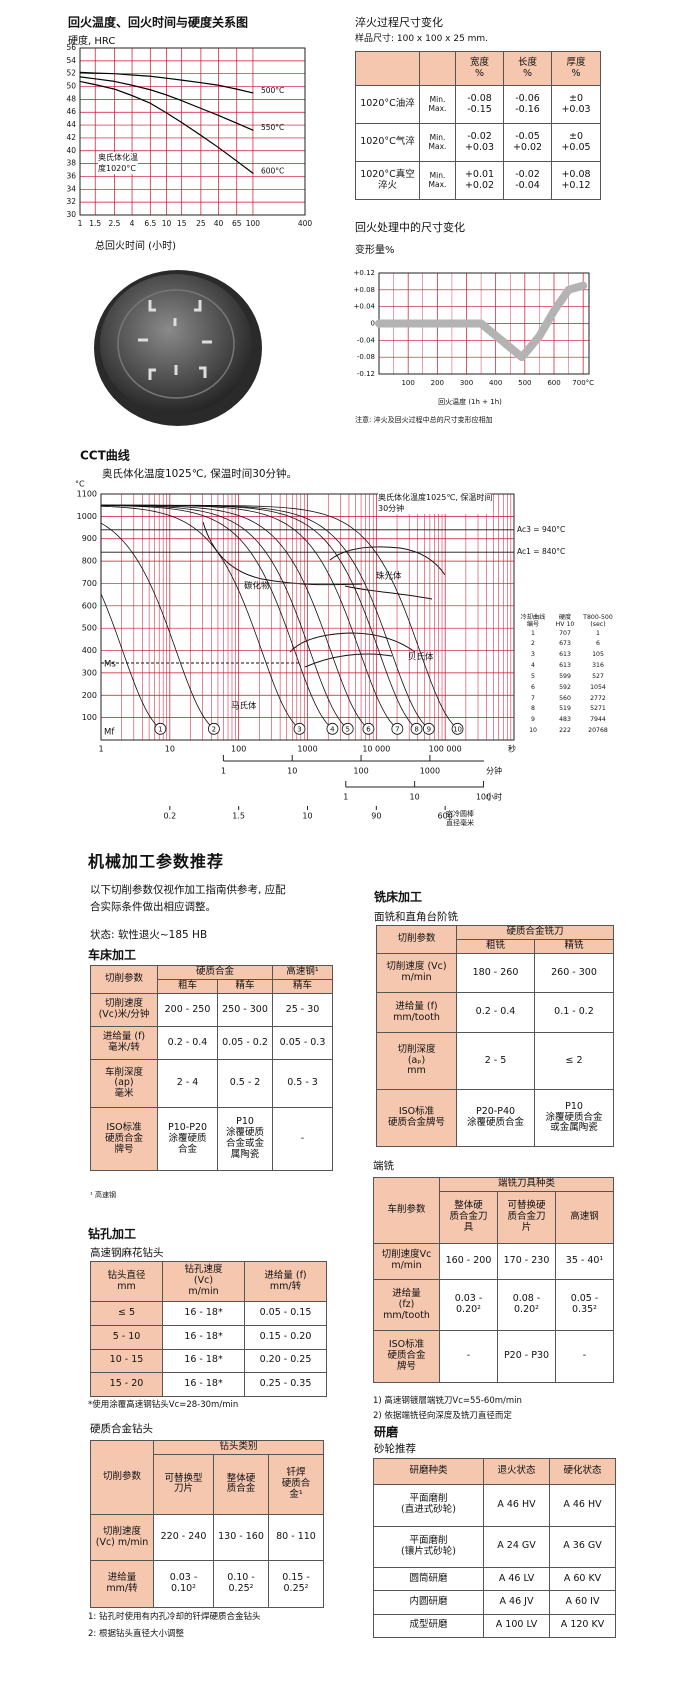 This screenshot has height=1684, width=679. What do you see at coordinates (303, 1139) in the screenshot?
I see `table-cell: -` at bounding box center [303, 1139].